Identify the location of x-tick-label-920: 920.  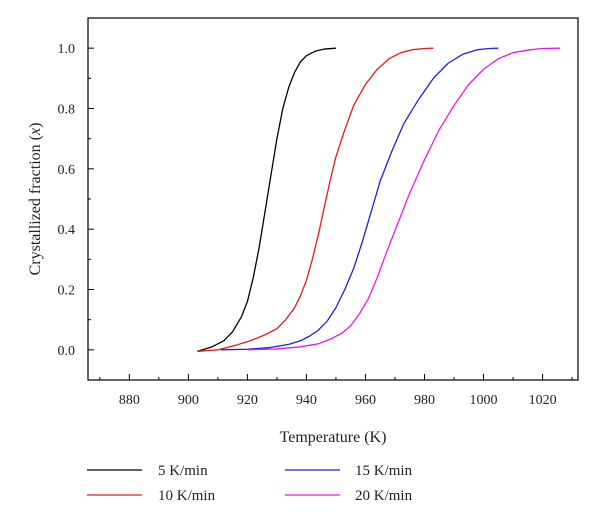
(247, 400).